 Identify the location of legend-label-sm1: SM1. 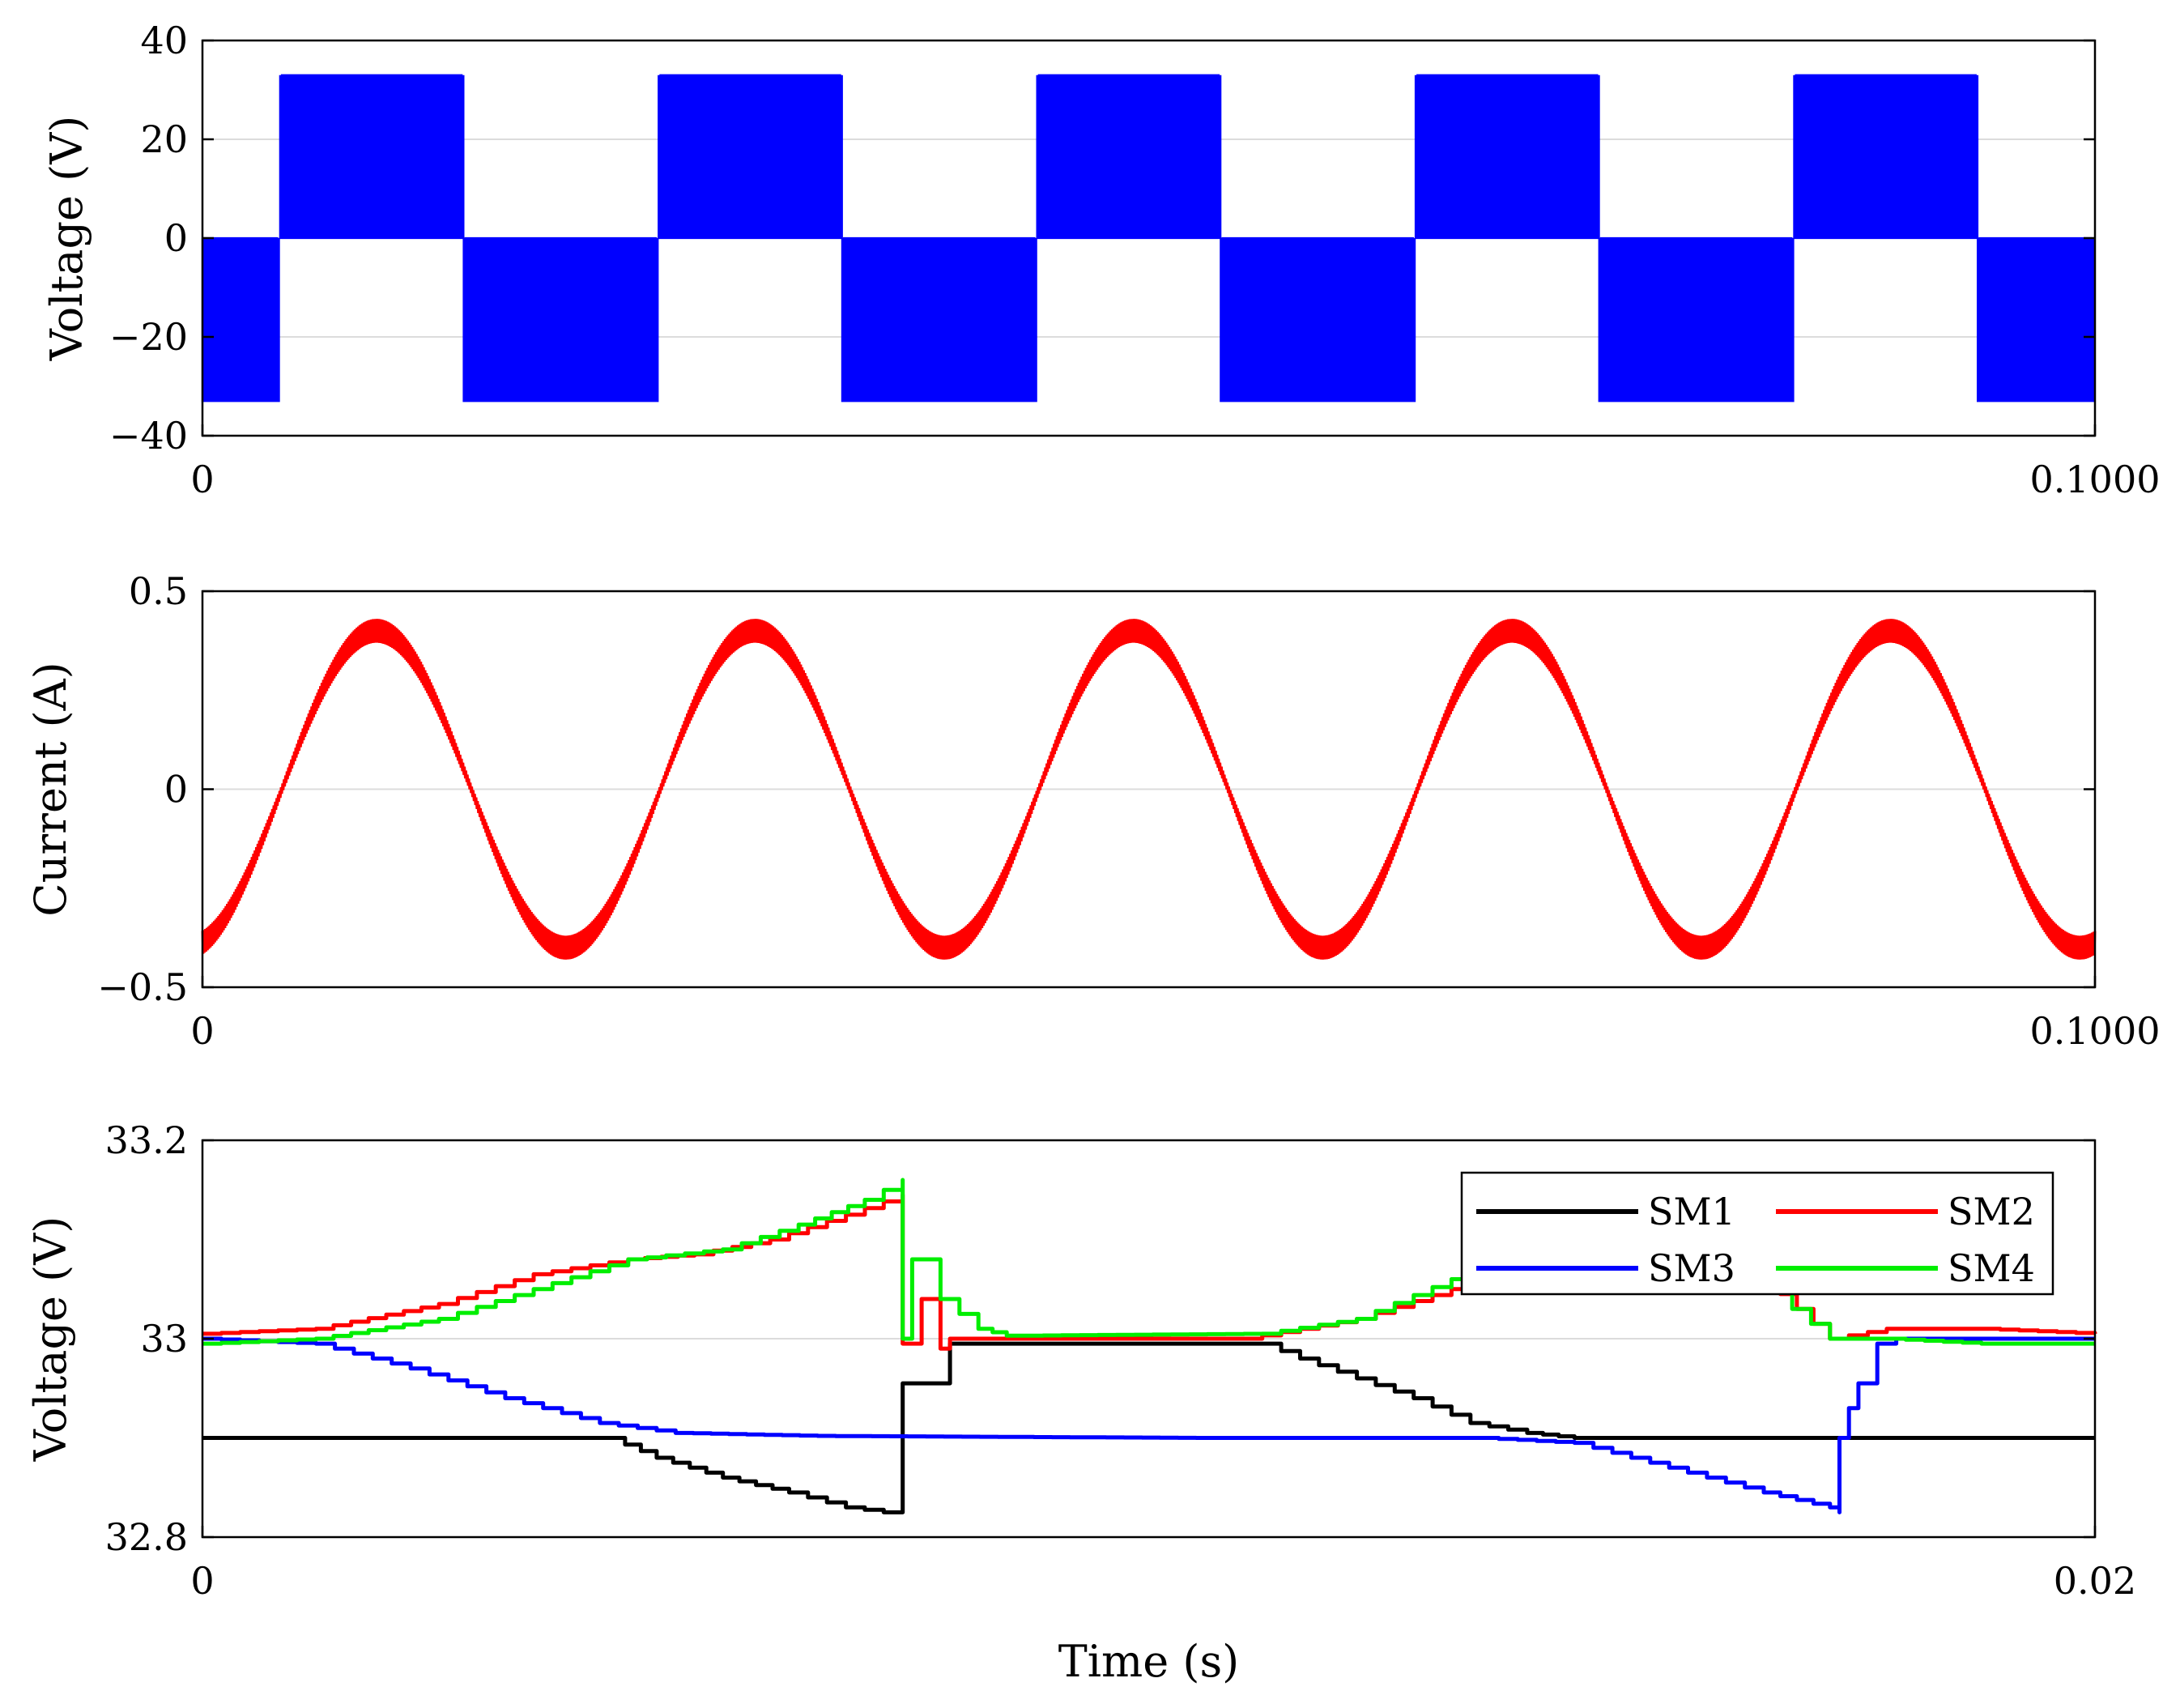
(1692, 1211).